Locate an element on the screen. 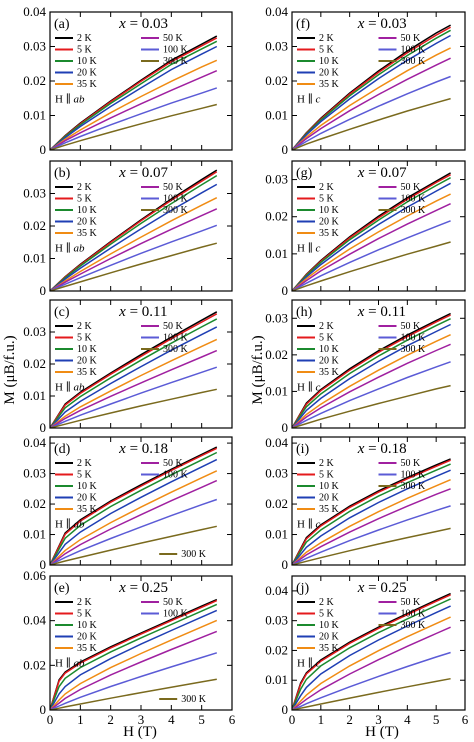 Image resolution: width=474 pixels, height=742 pixels. panel-tag: (i) is located at coordinates (303, 449).